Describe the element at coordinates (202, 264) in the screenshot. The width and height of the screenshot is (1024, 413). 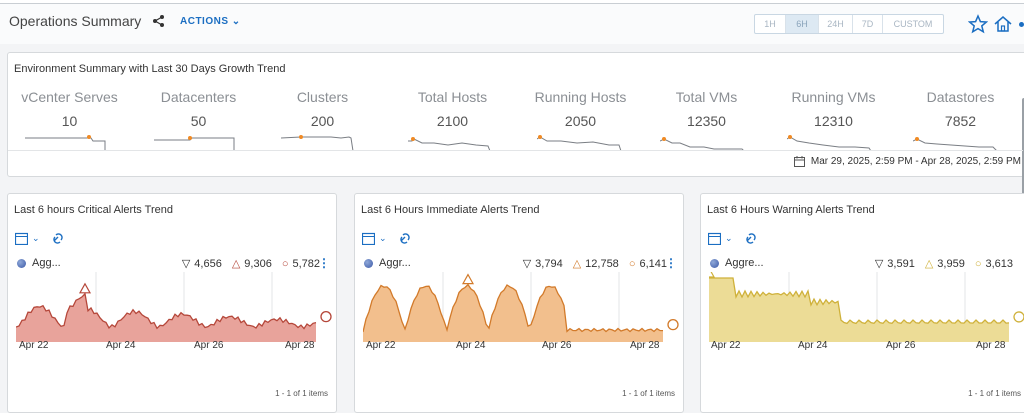
I see `min-stat: ▽ 4,656` at that location.